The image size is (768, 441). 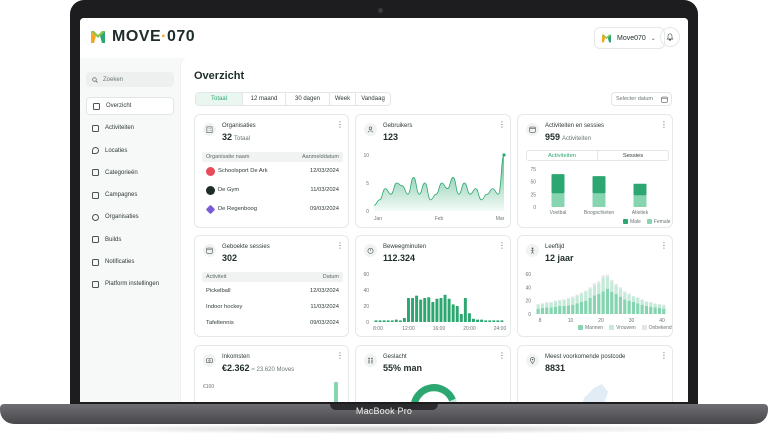 I want to click on segment-sessies: Sessies, so click(x=633, y=155).